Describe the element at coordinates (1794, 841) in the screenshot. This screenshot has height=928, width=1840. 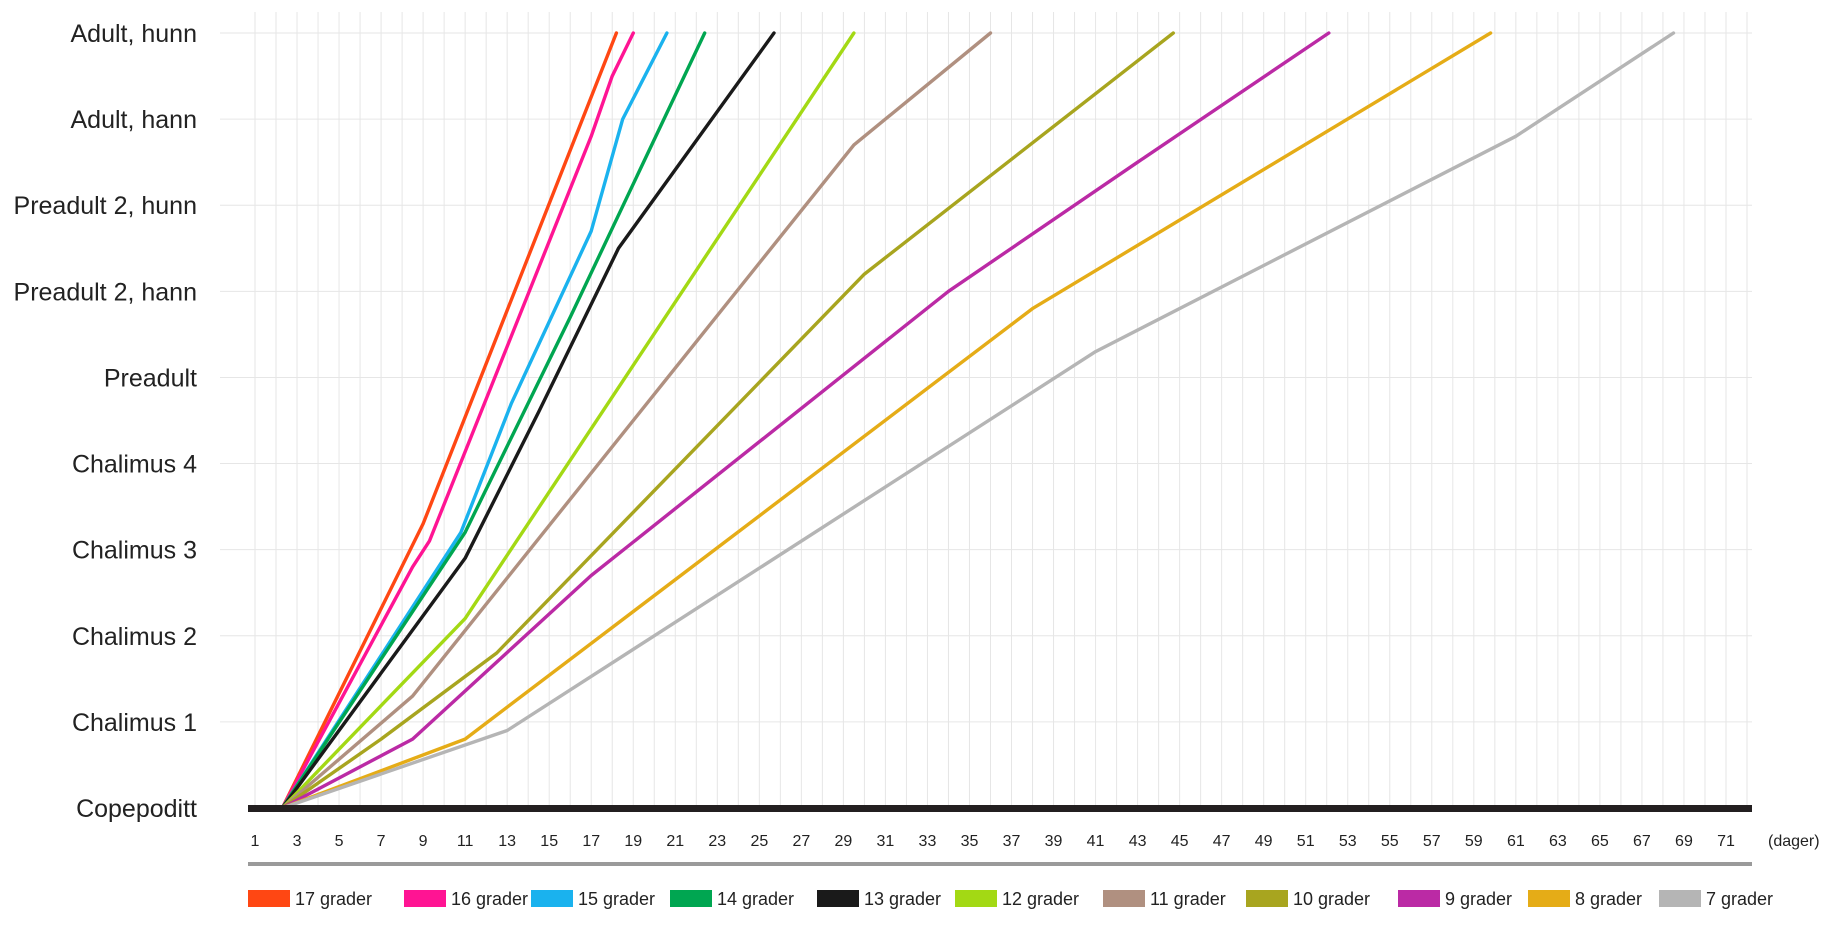
I see `x-axis-unit-label: (dager)` at that location.